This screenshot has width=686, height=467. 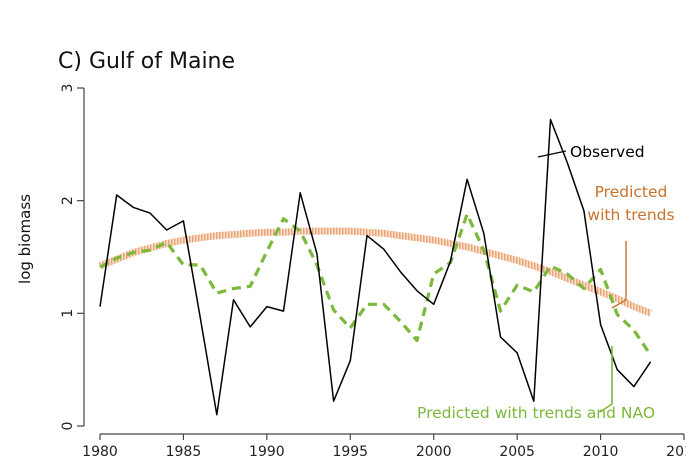 I want to click on x-tick-label: 1985, so click(x=184, y=452).